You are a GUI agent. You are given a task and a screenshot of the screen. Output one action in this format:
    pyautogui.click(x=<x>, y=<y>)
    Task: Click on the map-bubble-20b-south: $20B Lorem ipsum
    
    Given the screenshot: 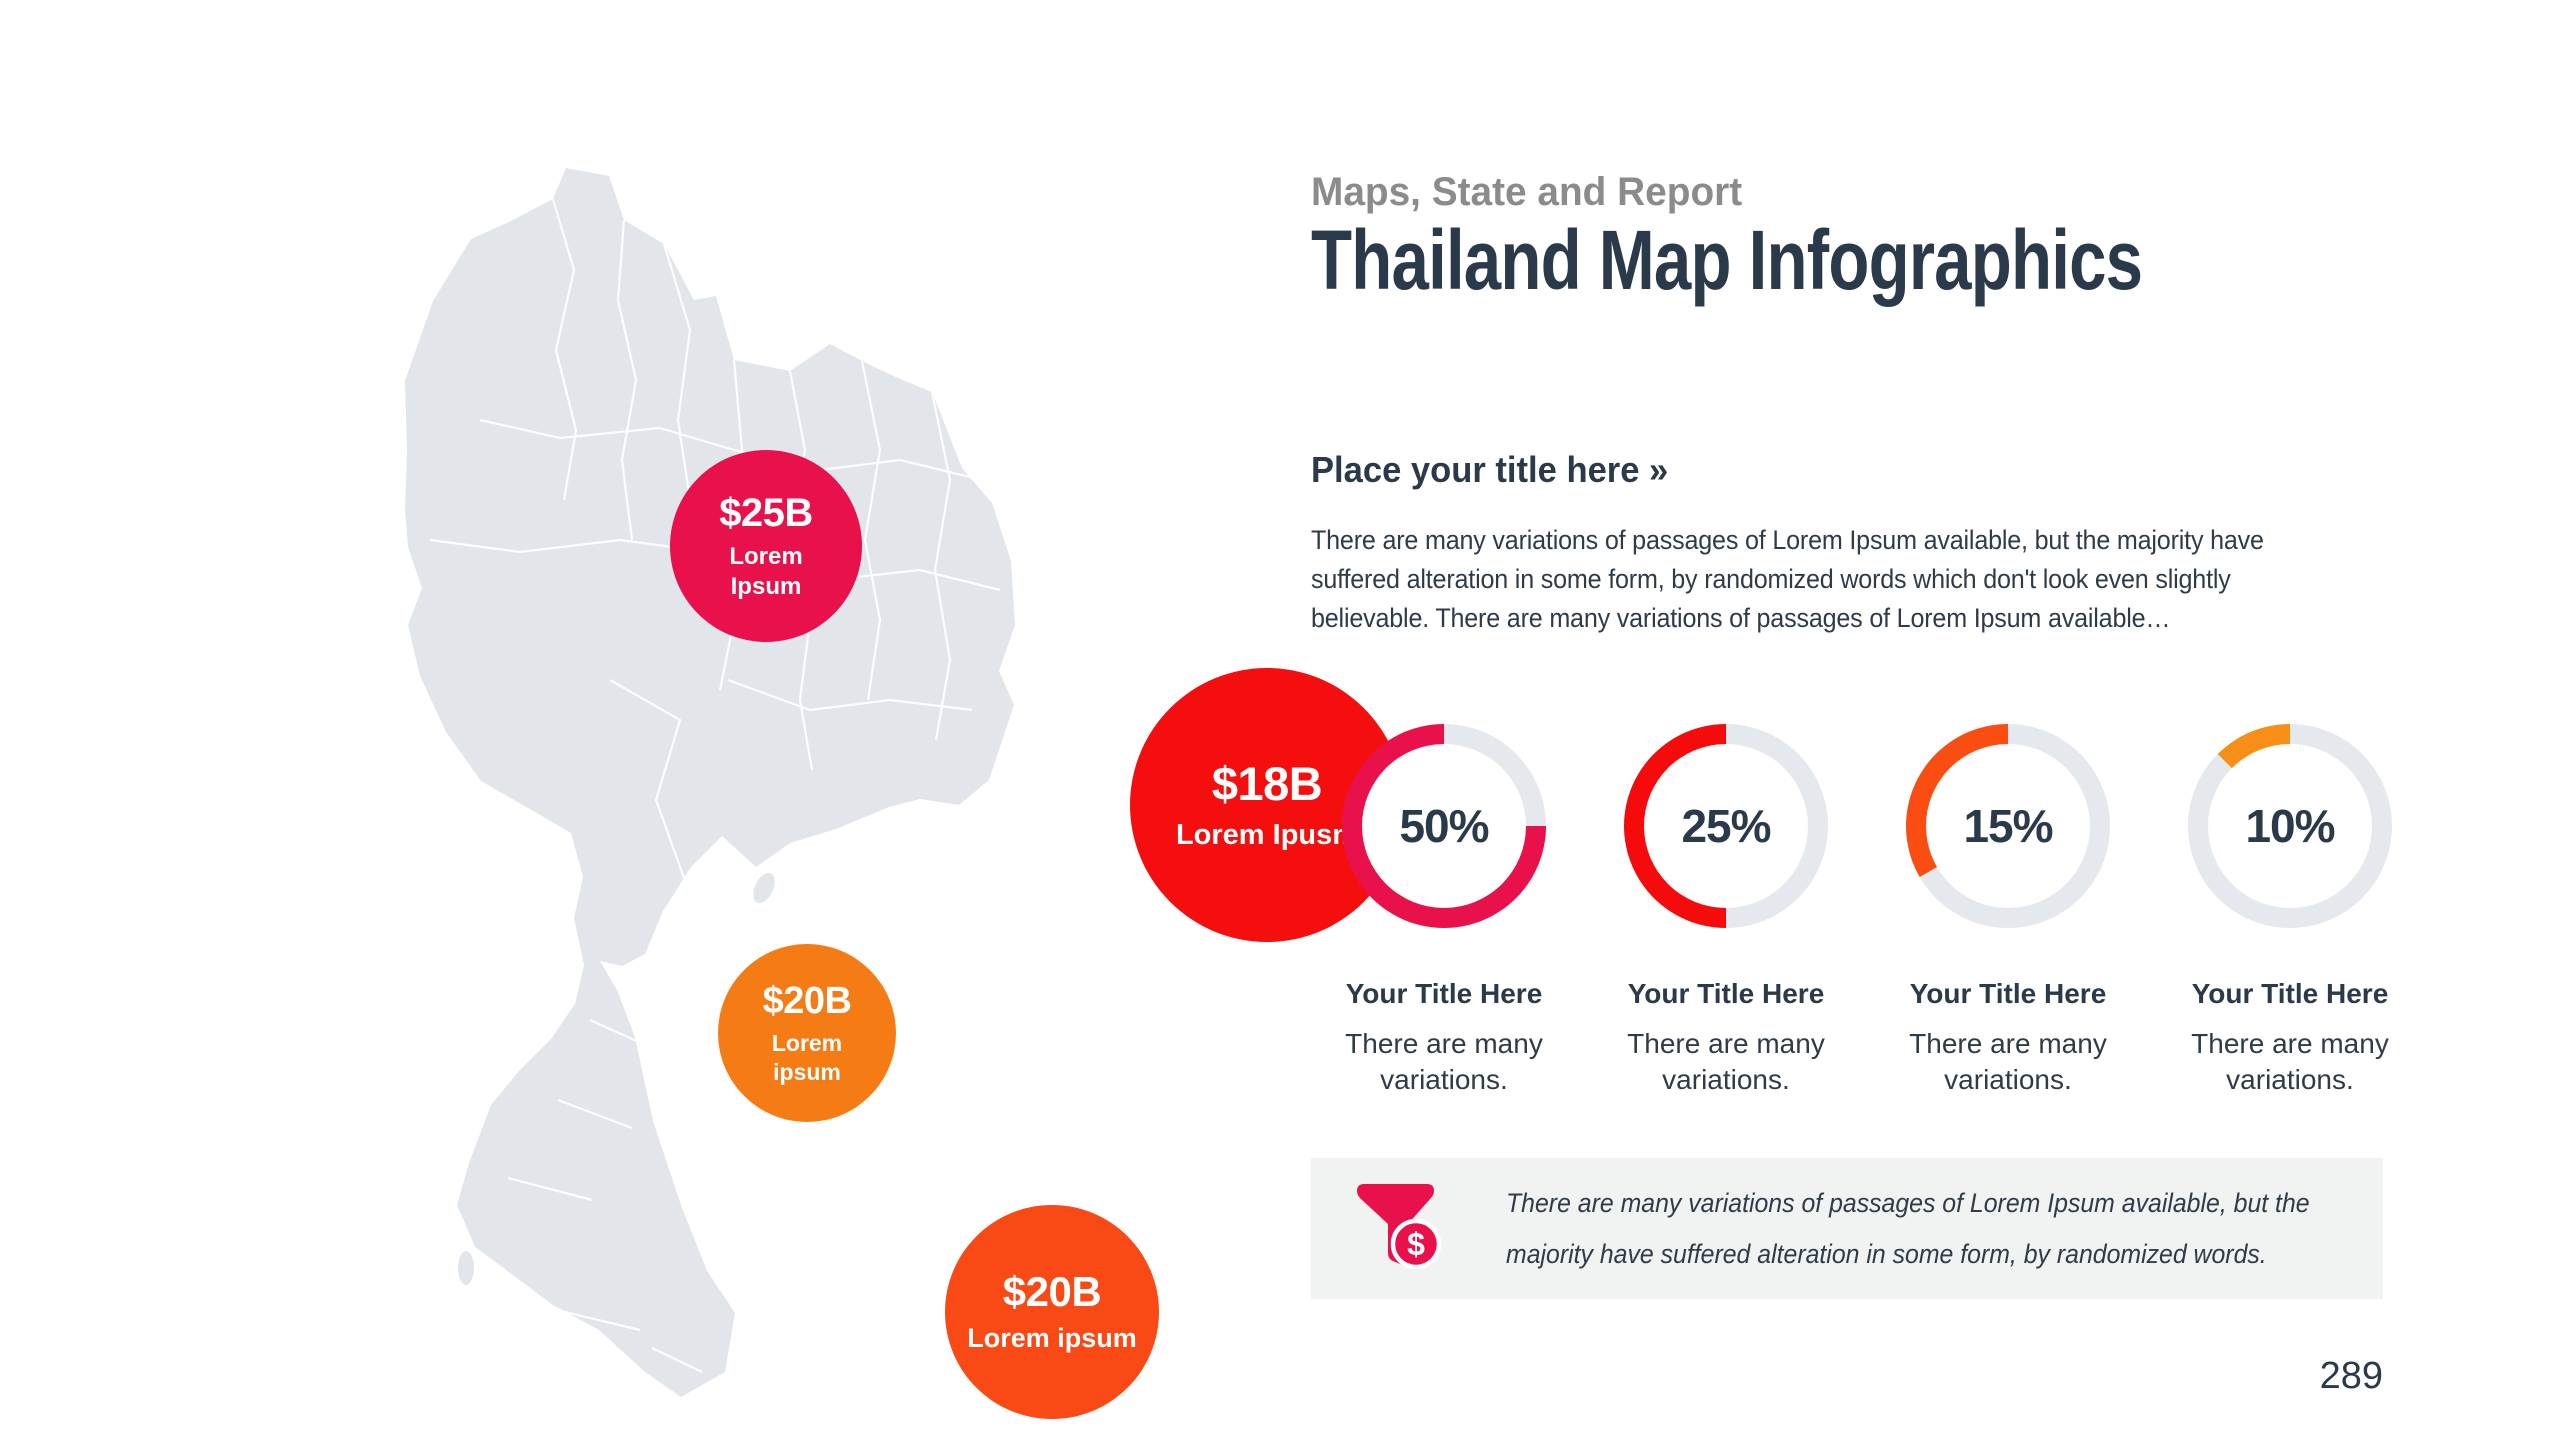 What is the action you would take?
    pyautogui.click(x=1052, y=1312)
    